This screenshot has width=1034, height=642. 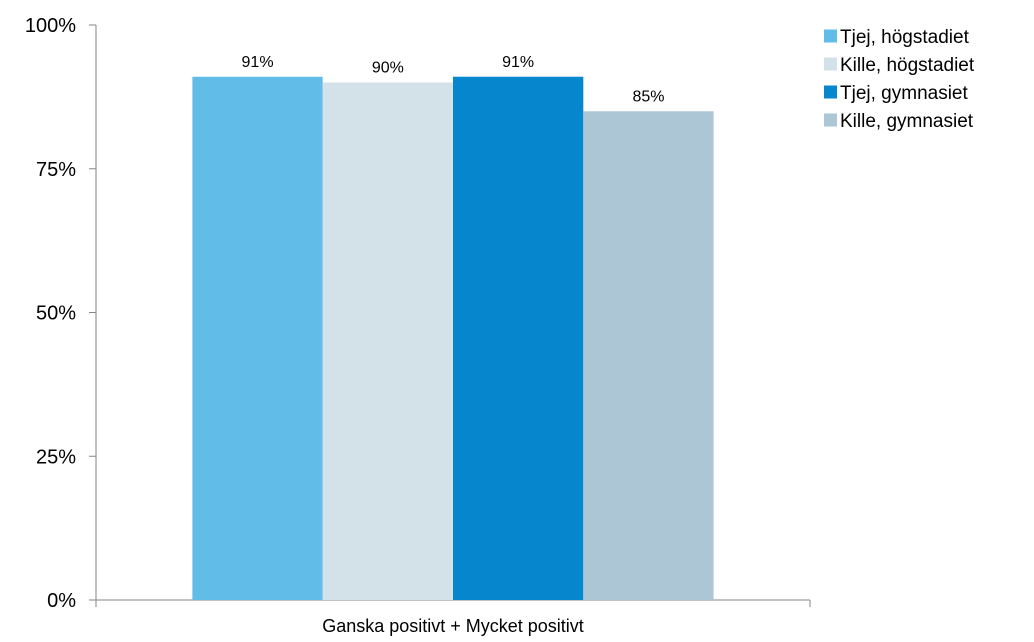 I want to click on legend-label: Kille, högstadiet, so click(x=907, y=65).